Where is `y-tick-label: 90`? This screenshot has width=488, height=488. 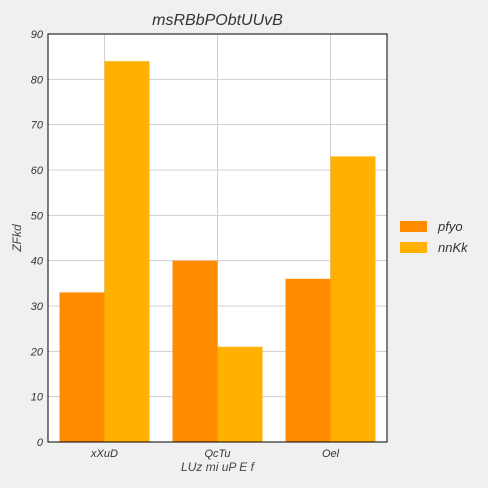
y-tick-label: 90 is located at coordinates (37, 35).